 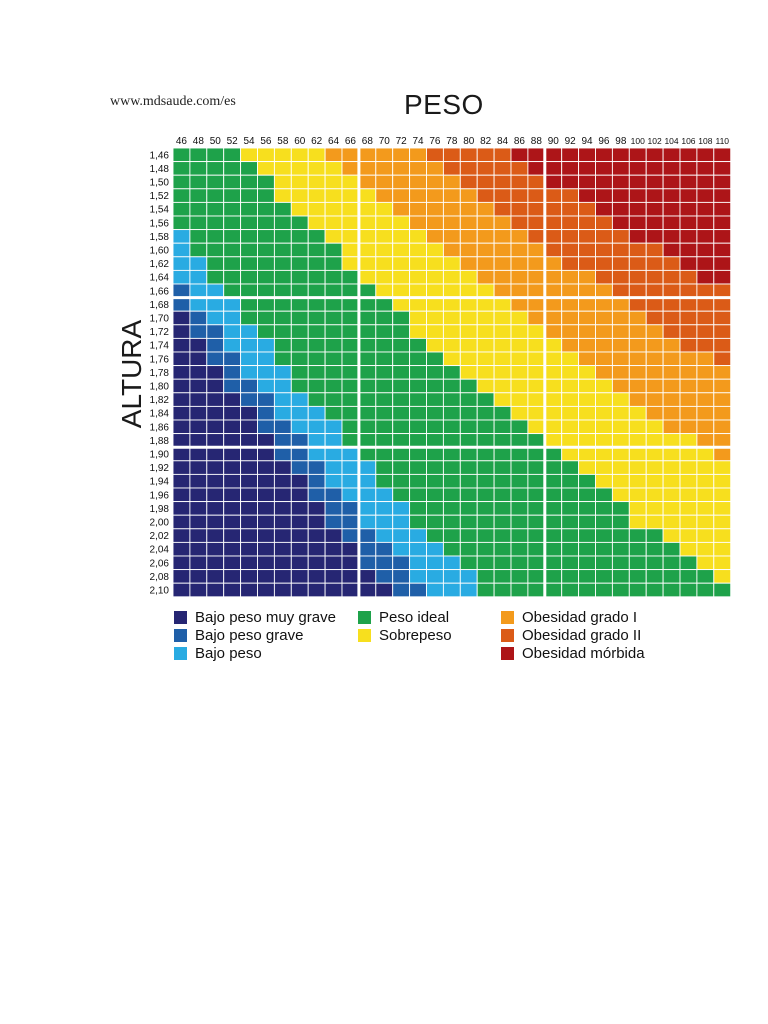 What do you see at coordinates (300, 141) in the screenshot?
I see `x-tick-label: 60` at bounding box center [300, 141].